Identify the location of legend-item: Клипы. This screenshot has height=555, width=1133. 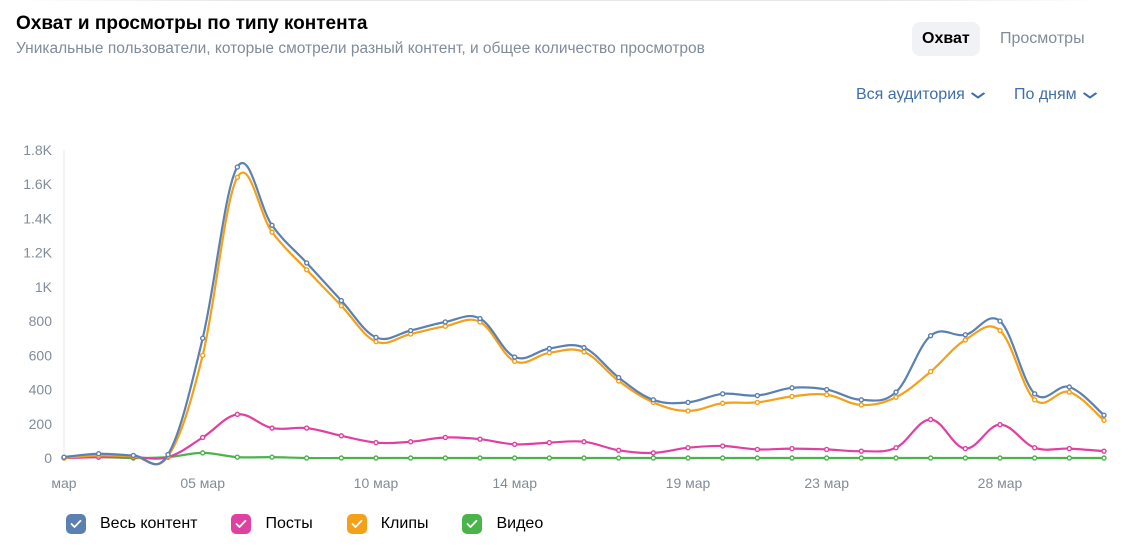
(387, 524).